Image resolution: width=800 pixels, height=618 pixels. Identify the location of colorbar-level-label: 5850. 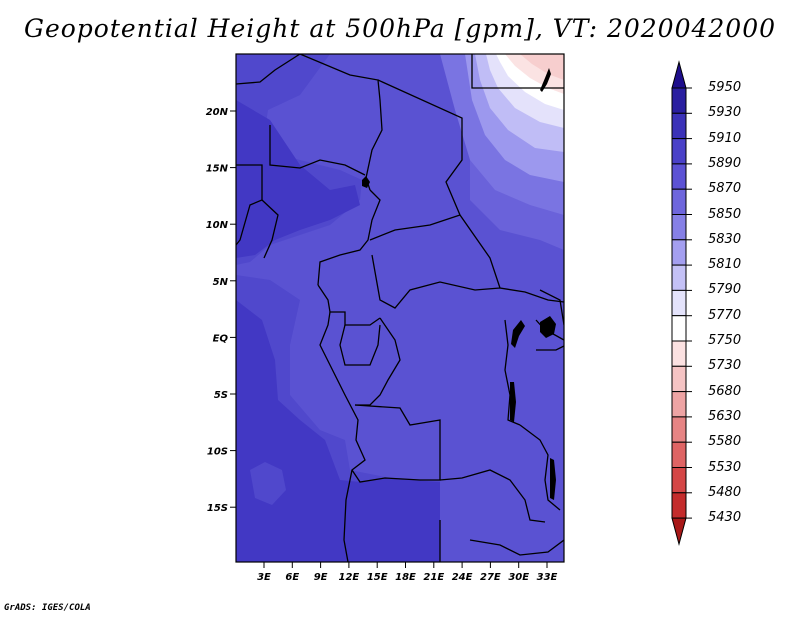
(725, 214).